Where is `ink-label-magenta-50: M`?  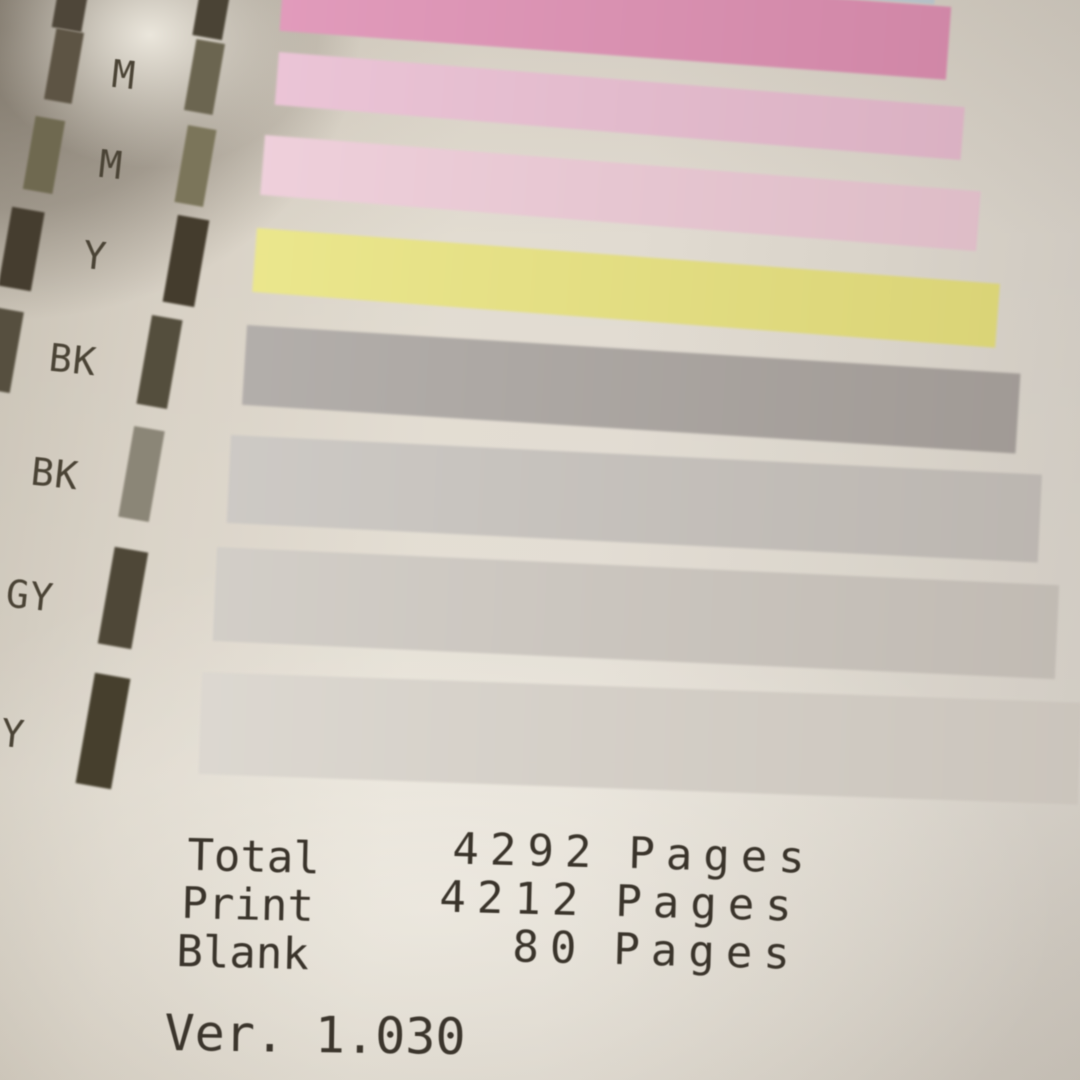 ink-label-magenta-50: M is located at coordinates (124, 75).